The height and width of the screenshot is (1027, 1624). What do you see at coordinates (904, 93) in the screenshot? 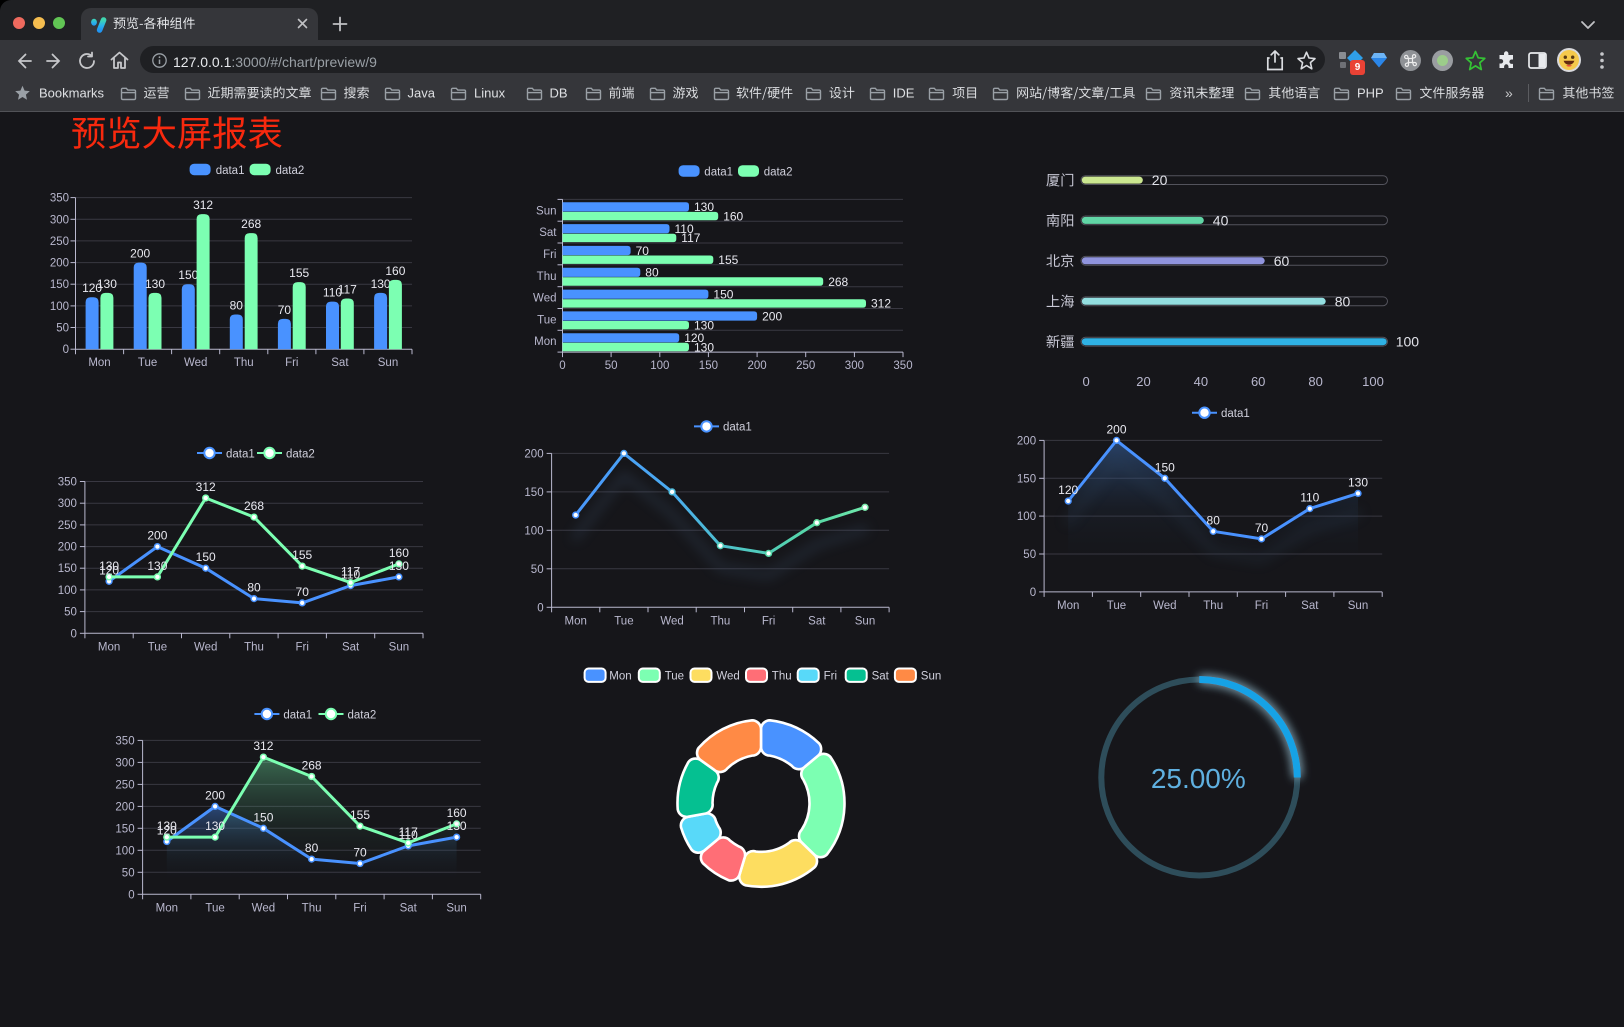
I see `svg-text: IDE` at bounding box center [904, 93].